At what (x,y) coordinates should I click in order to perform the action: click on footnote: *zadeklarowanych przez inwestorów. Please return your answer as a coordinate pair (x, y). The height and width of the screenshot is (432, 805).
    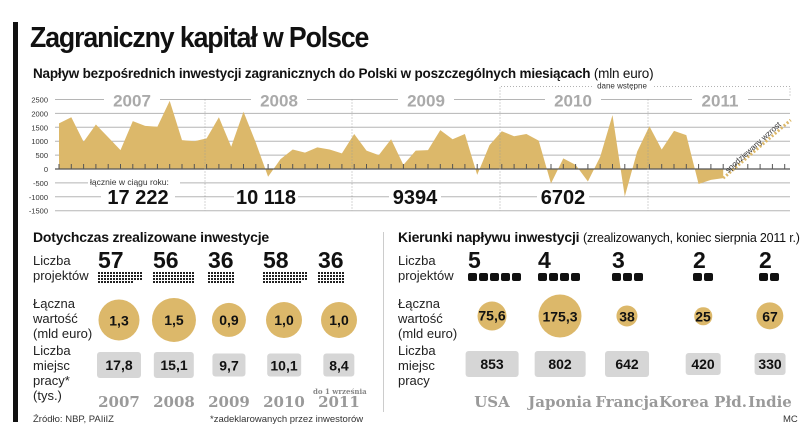
    Looking at the image, I should click on (287, 419).